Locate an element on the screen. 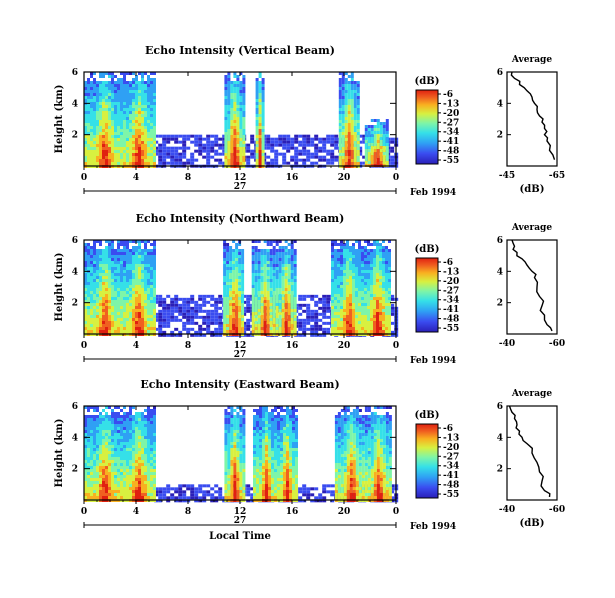 Image resolution: width=615 pixels, height=598 pixels. y-tick-label: 6 is located at coordinates (75, 73).